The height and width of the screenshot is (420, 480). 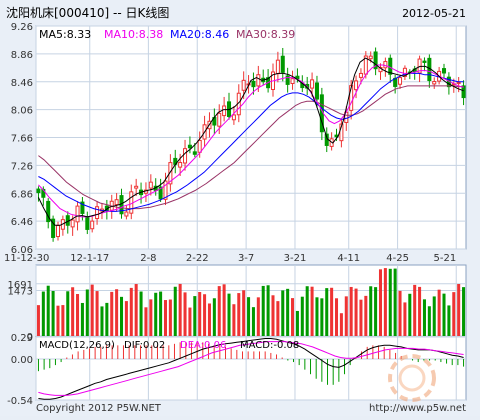 I want to click on x-tick-label: 5-21, so click(x=445, y=258).